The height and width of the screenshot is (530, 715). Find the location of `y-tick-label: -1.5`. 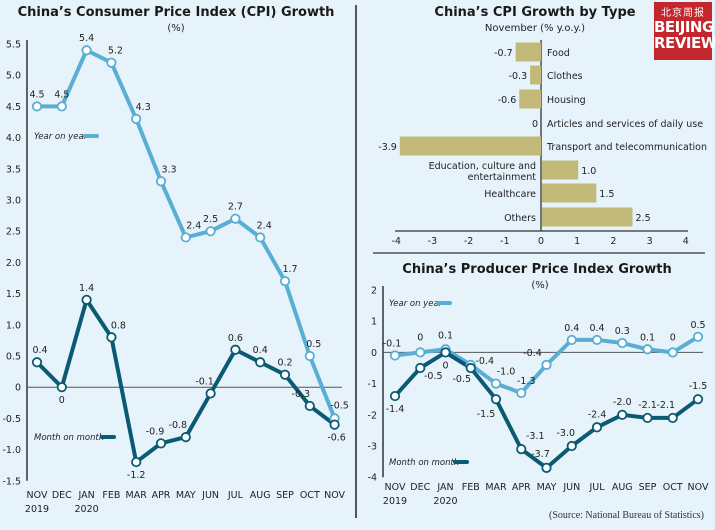

y-tick-label: -1.5 is located at coordinates (11, 481).